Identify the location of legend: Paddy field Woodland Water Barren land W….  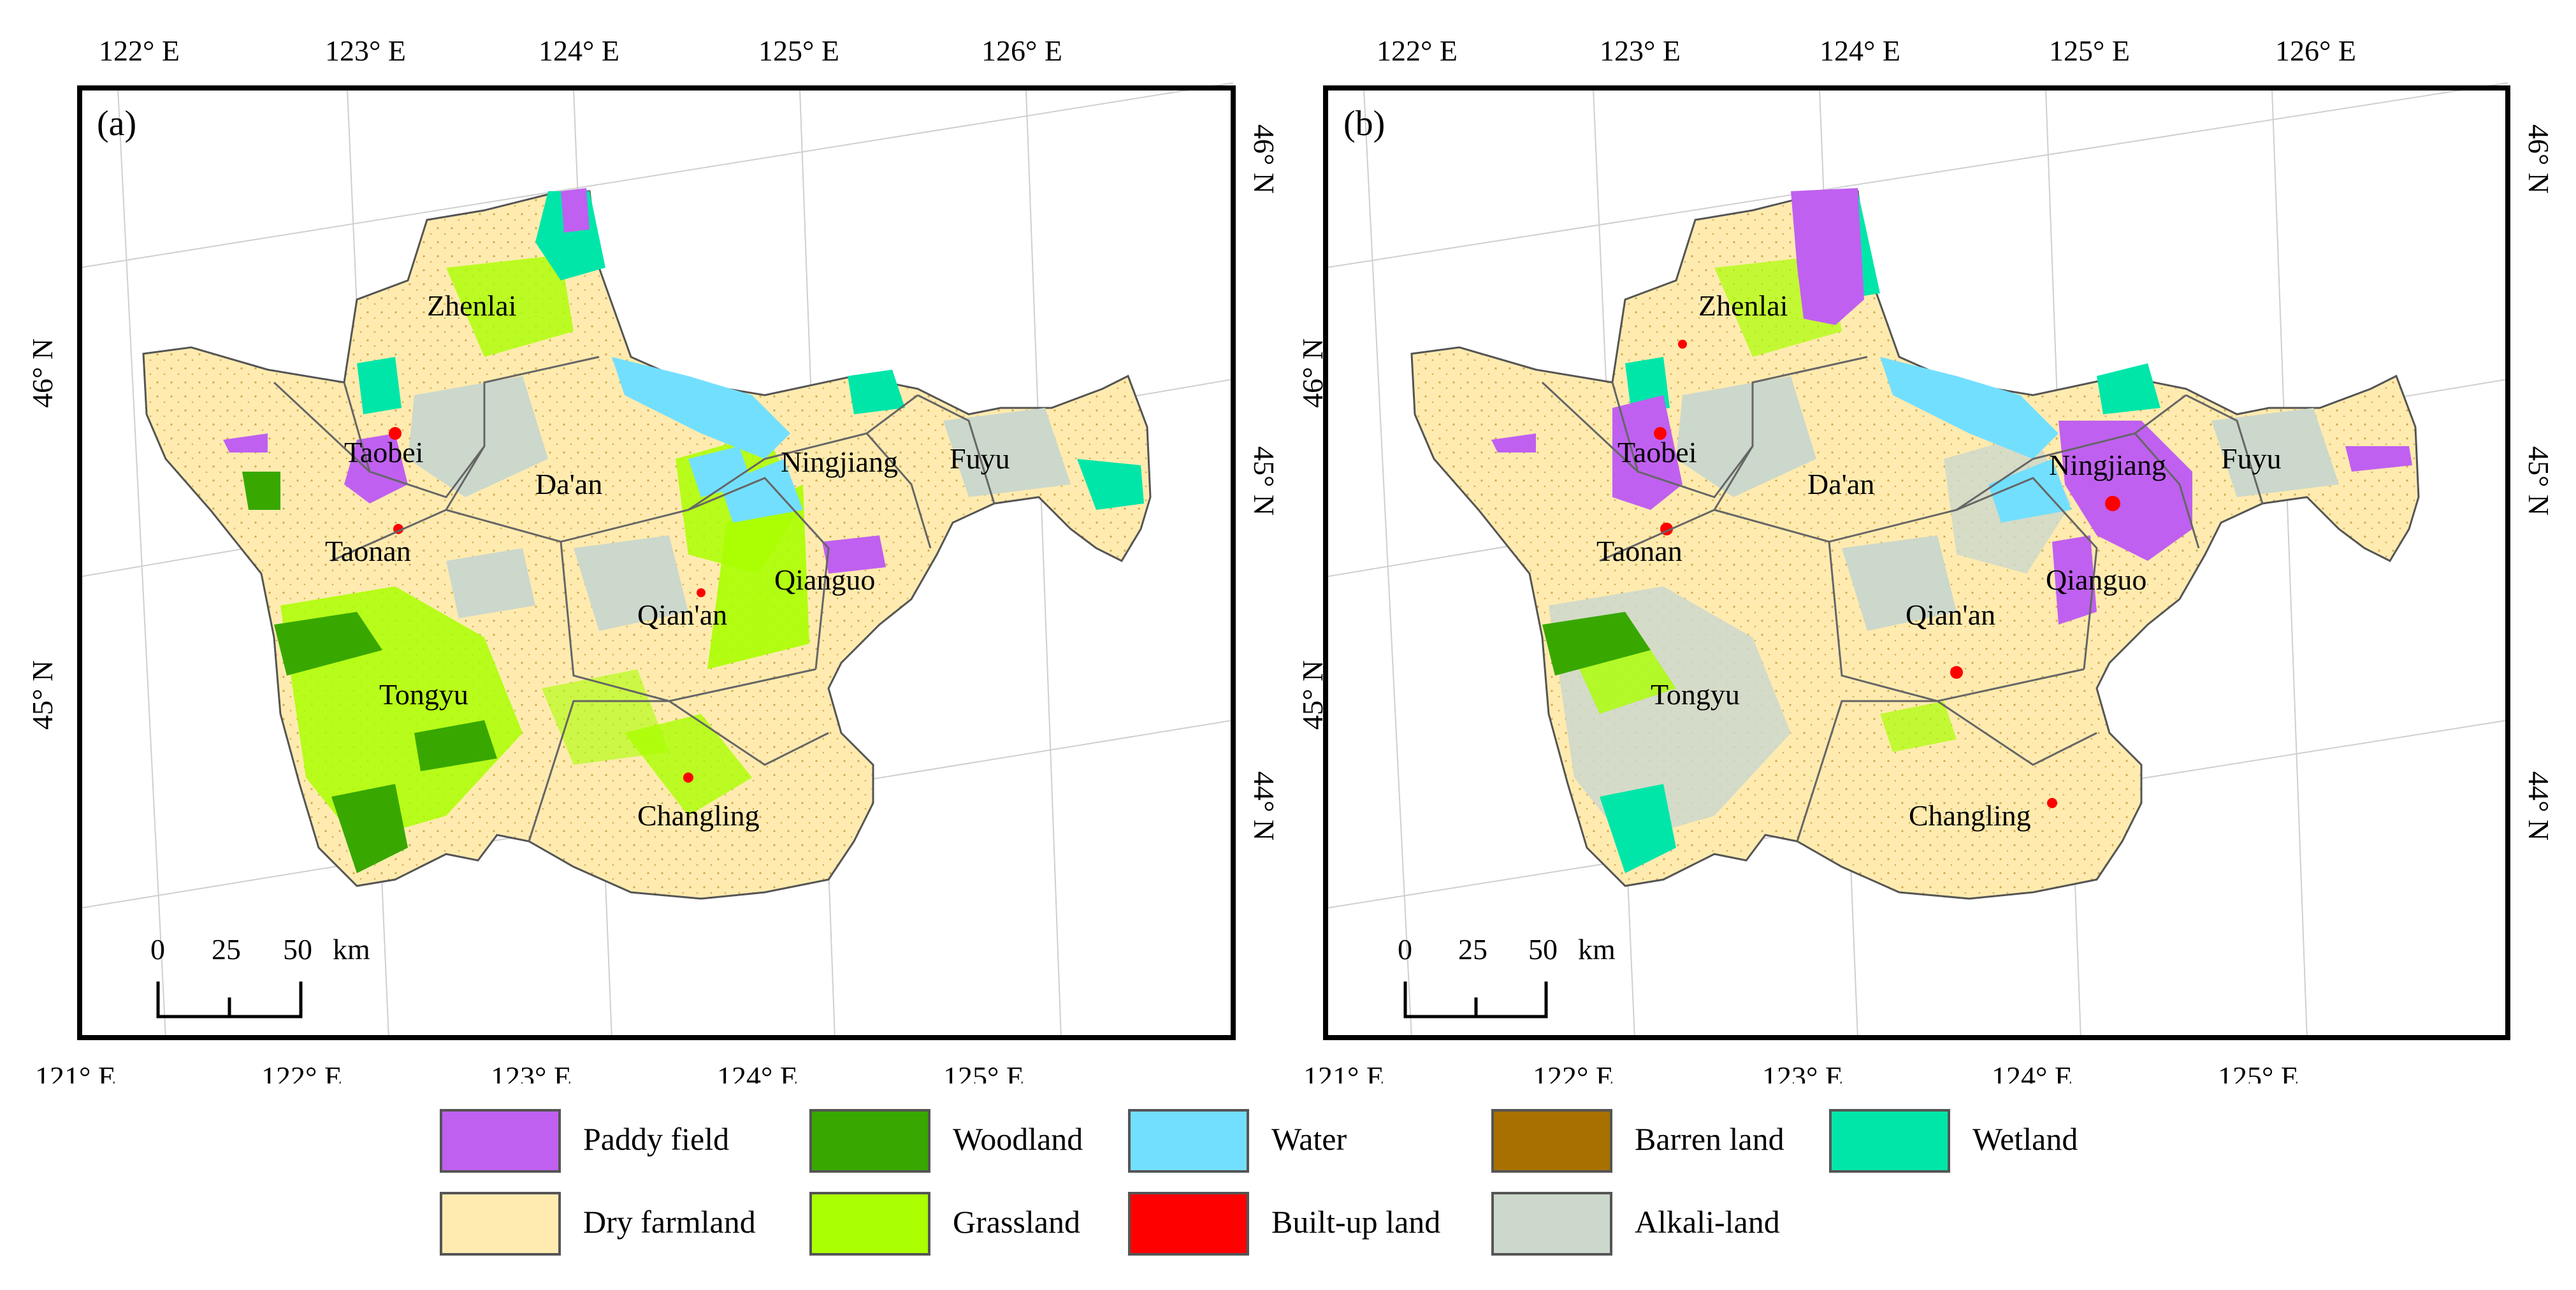
(1300, 1192).